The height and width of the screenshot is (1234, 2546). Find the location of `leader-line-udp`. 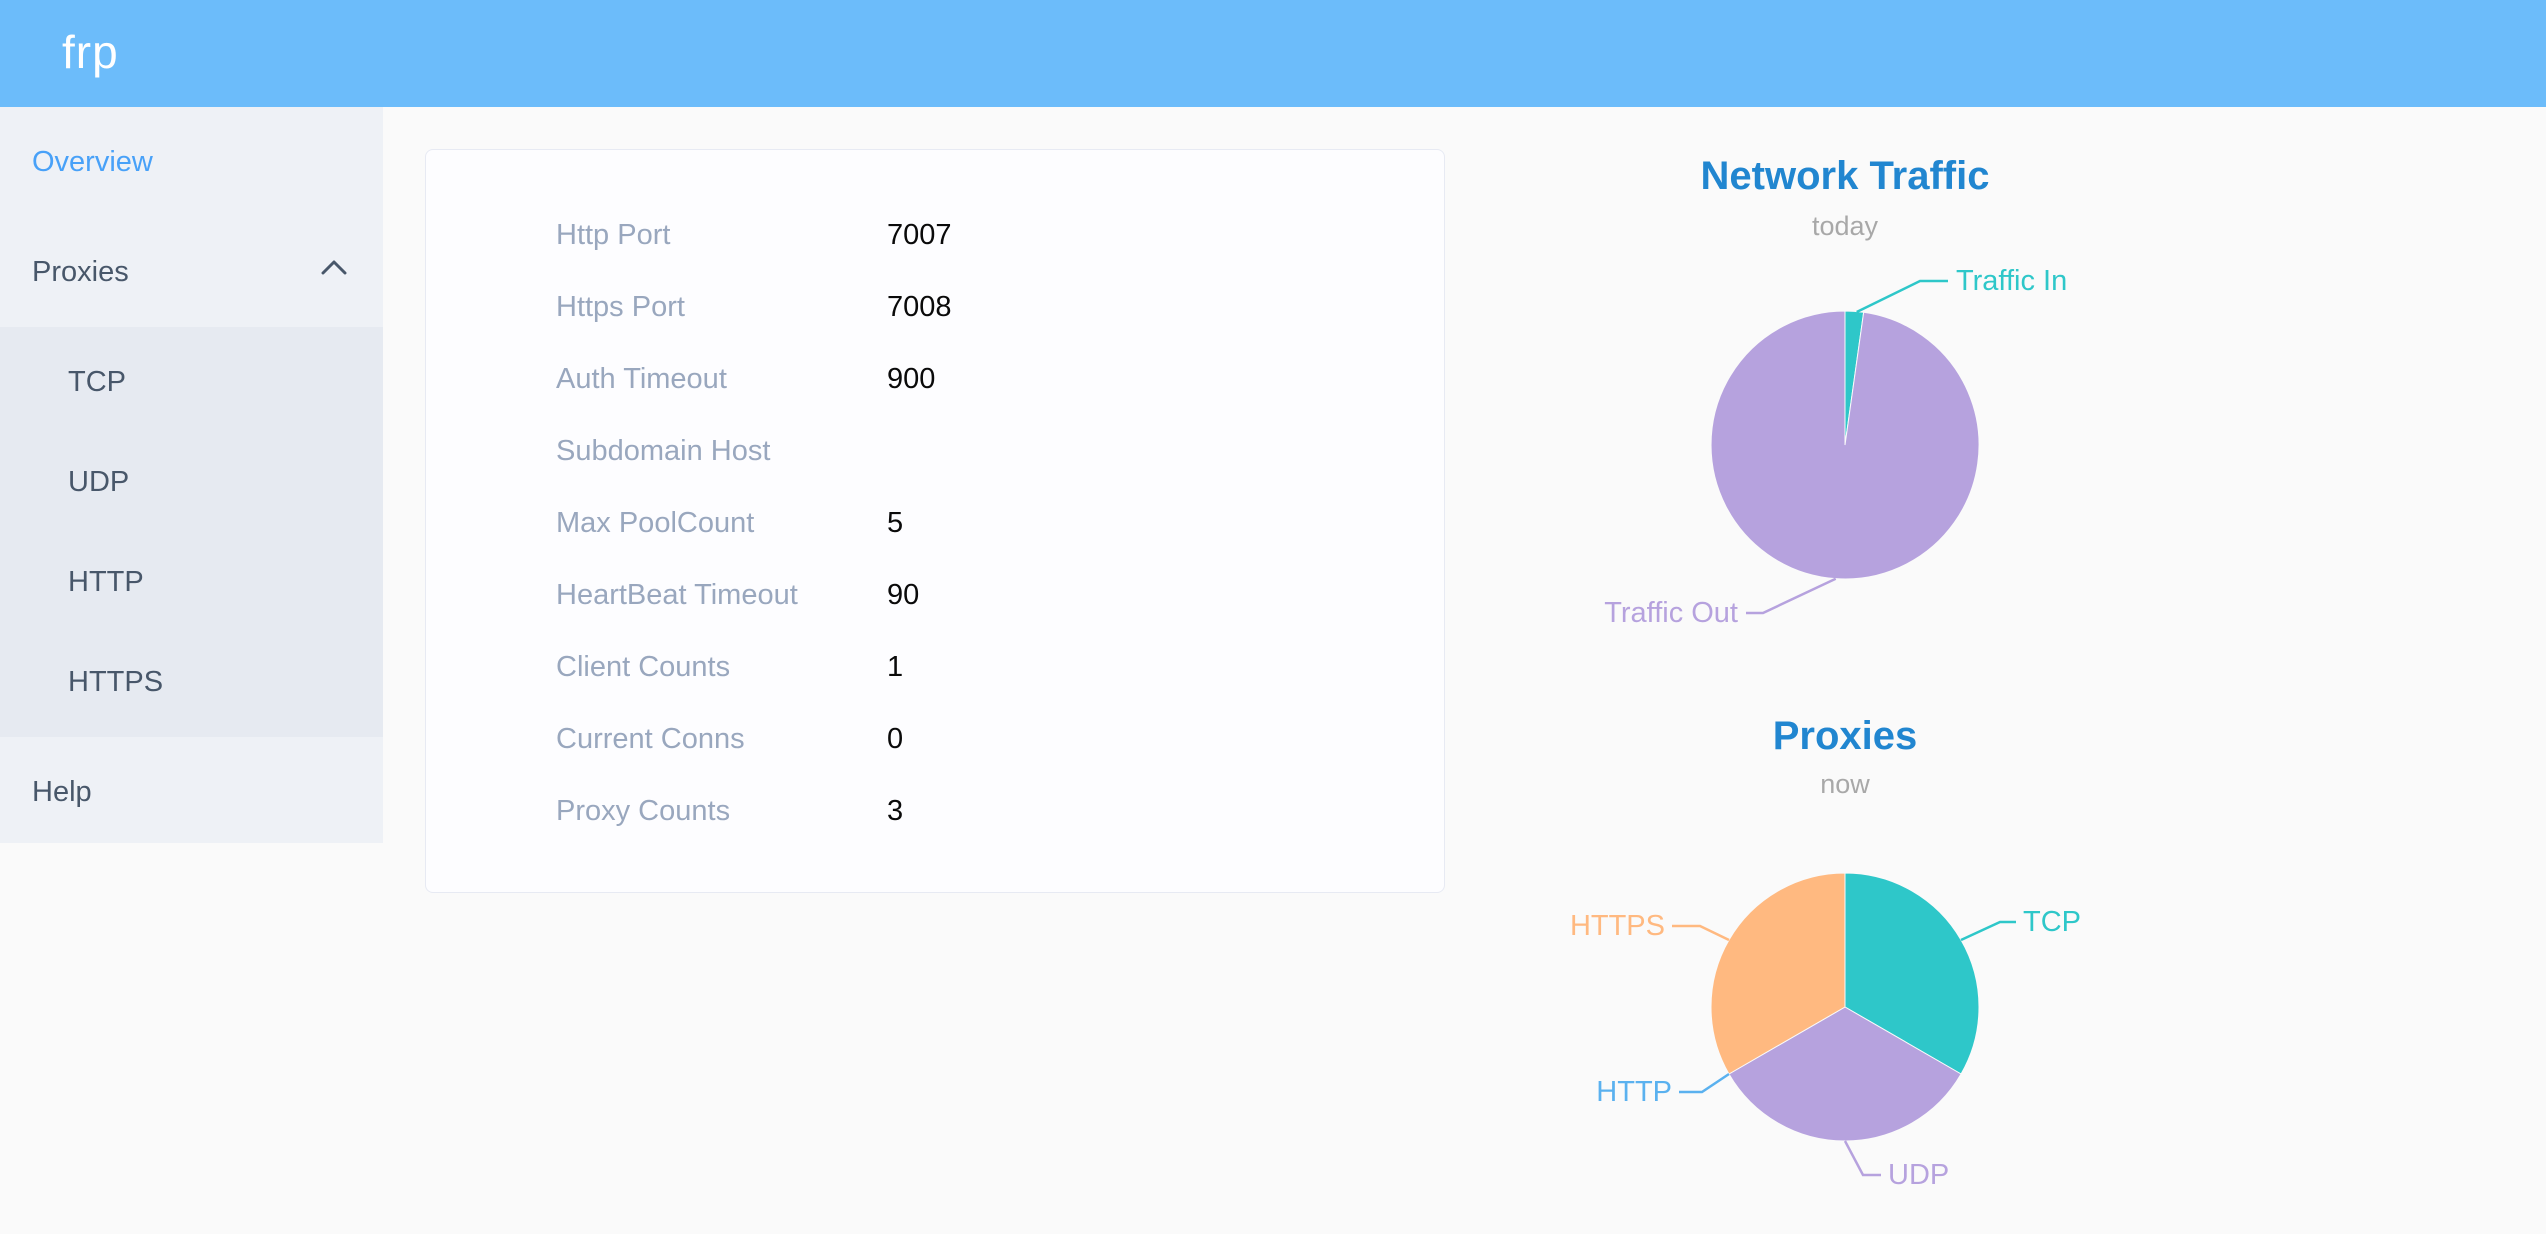

leader-line-udp is located at coordinates (1862, 1158).